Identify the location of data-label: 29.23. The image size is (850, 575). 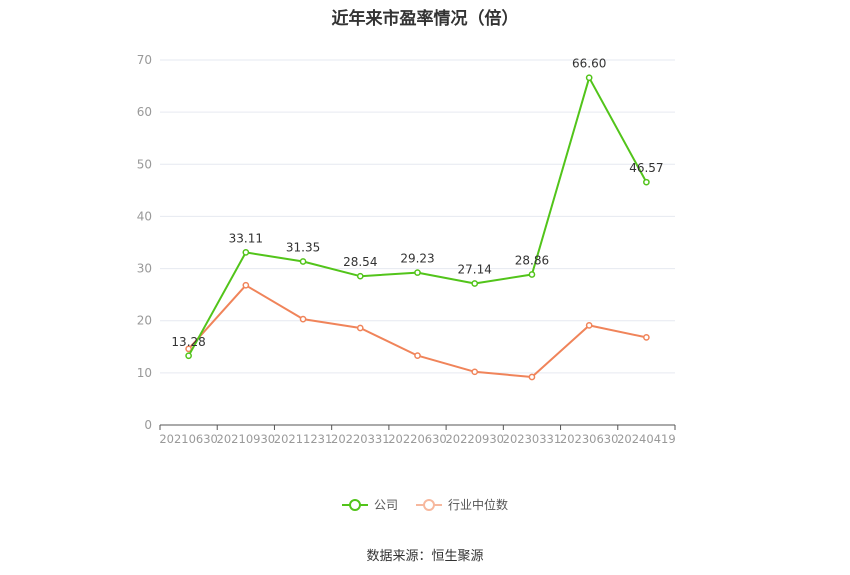
(417, 259).